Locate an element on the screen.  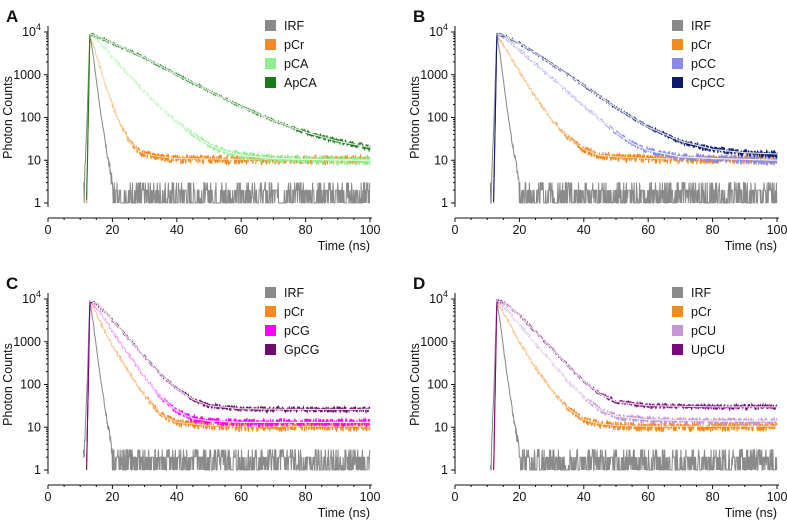
legend-swatch-ApCA is located at coordinates (270, 82).